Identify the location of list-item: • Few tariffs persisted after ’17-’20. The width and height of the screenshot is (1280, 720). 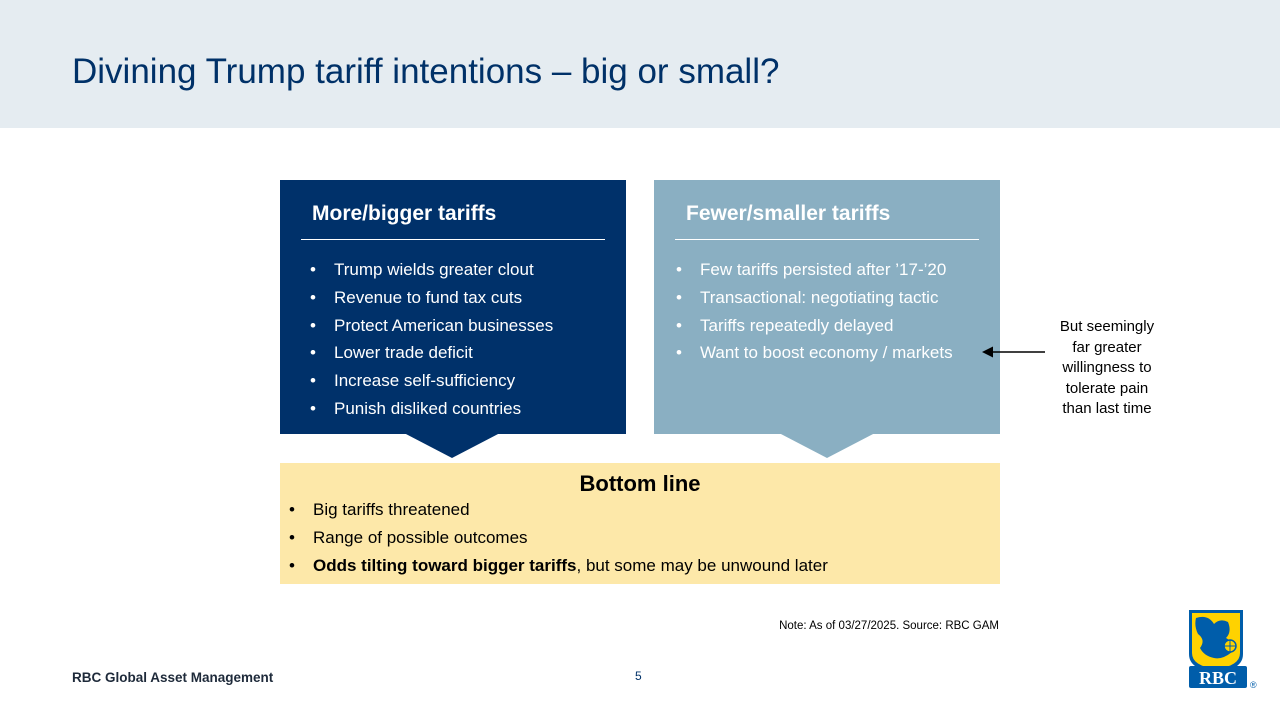
(814, 270).